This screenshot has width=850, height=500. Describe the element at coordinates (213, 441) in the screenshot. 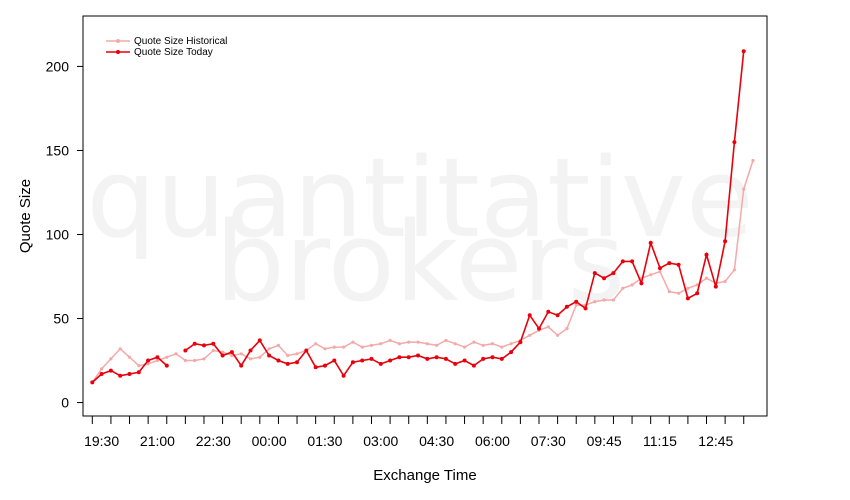

I see `x-tick-label: 22:30` at that location.